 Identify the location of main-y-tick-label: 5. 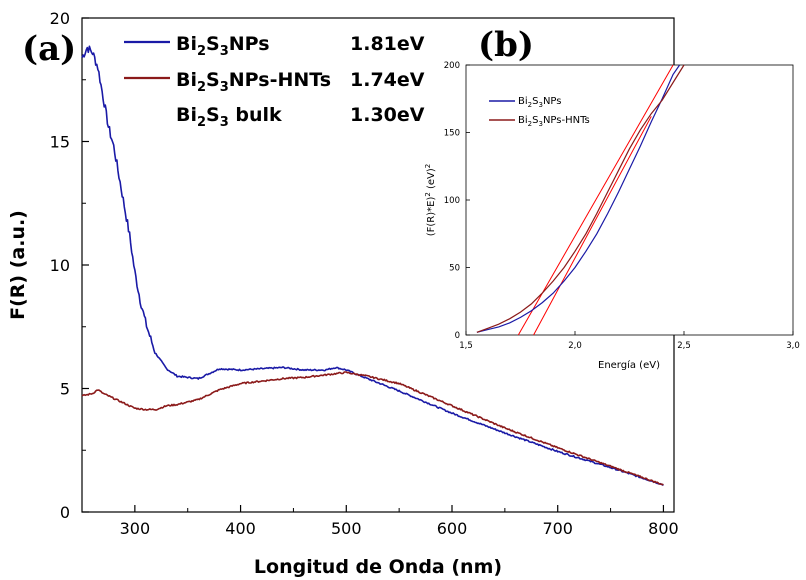
(65, 389).